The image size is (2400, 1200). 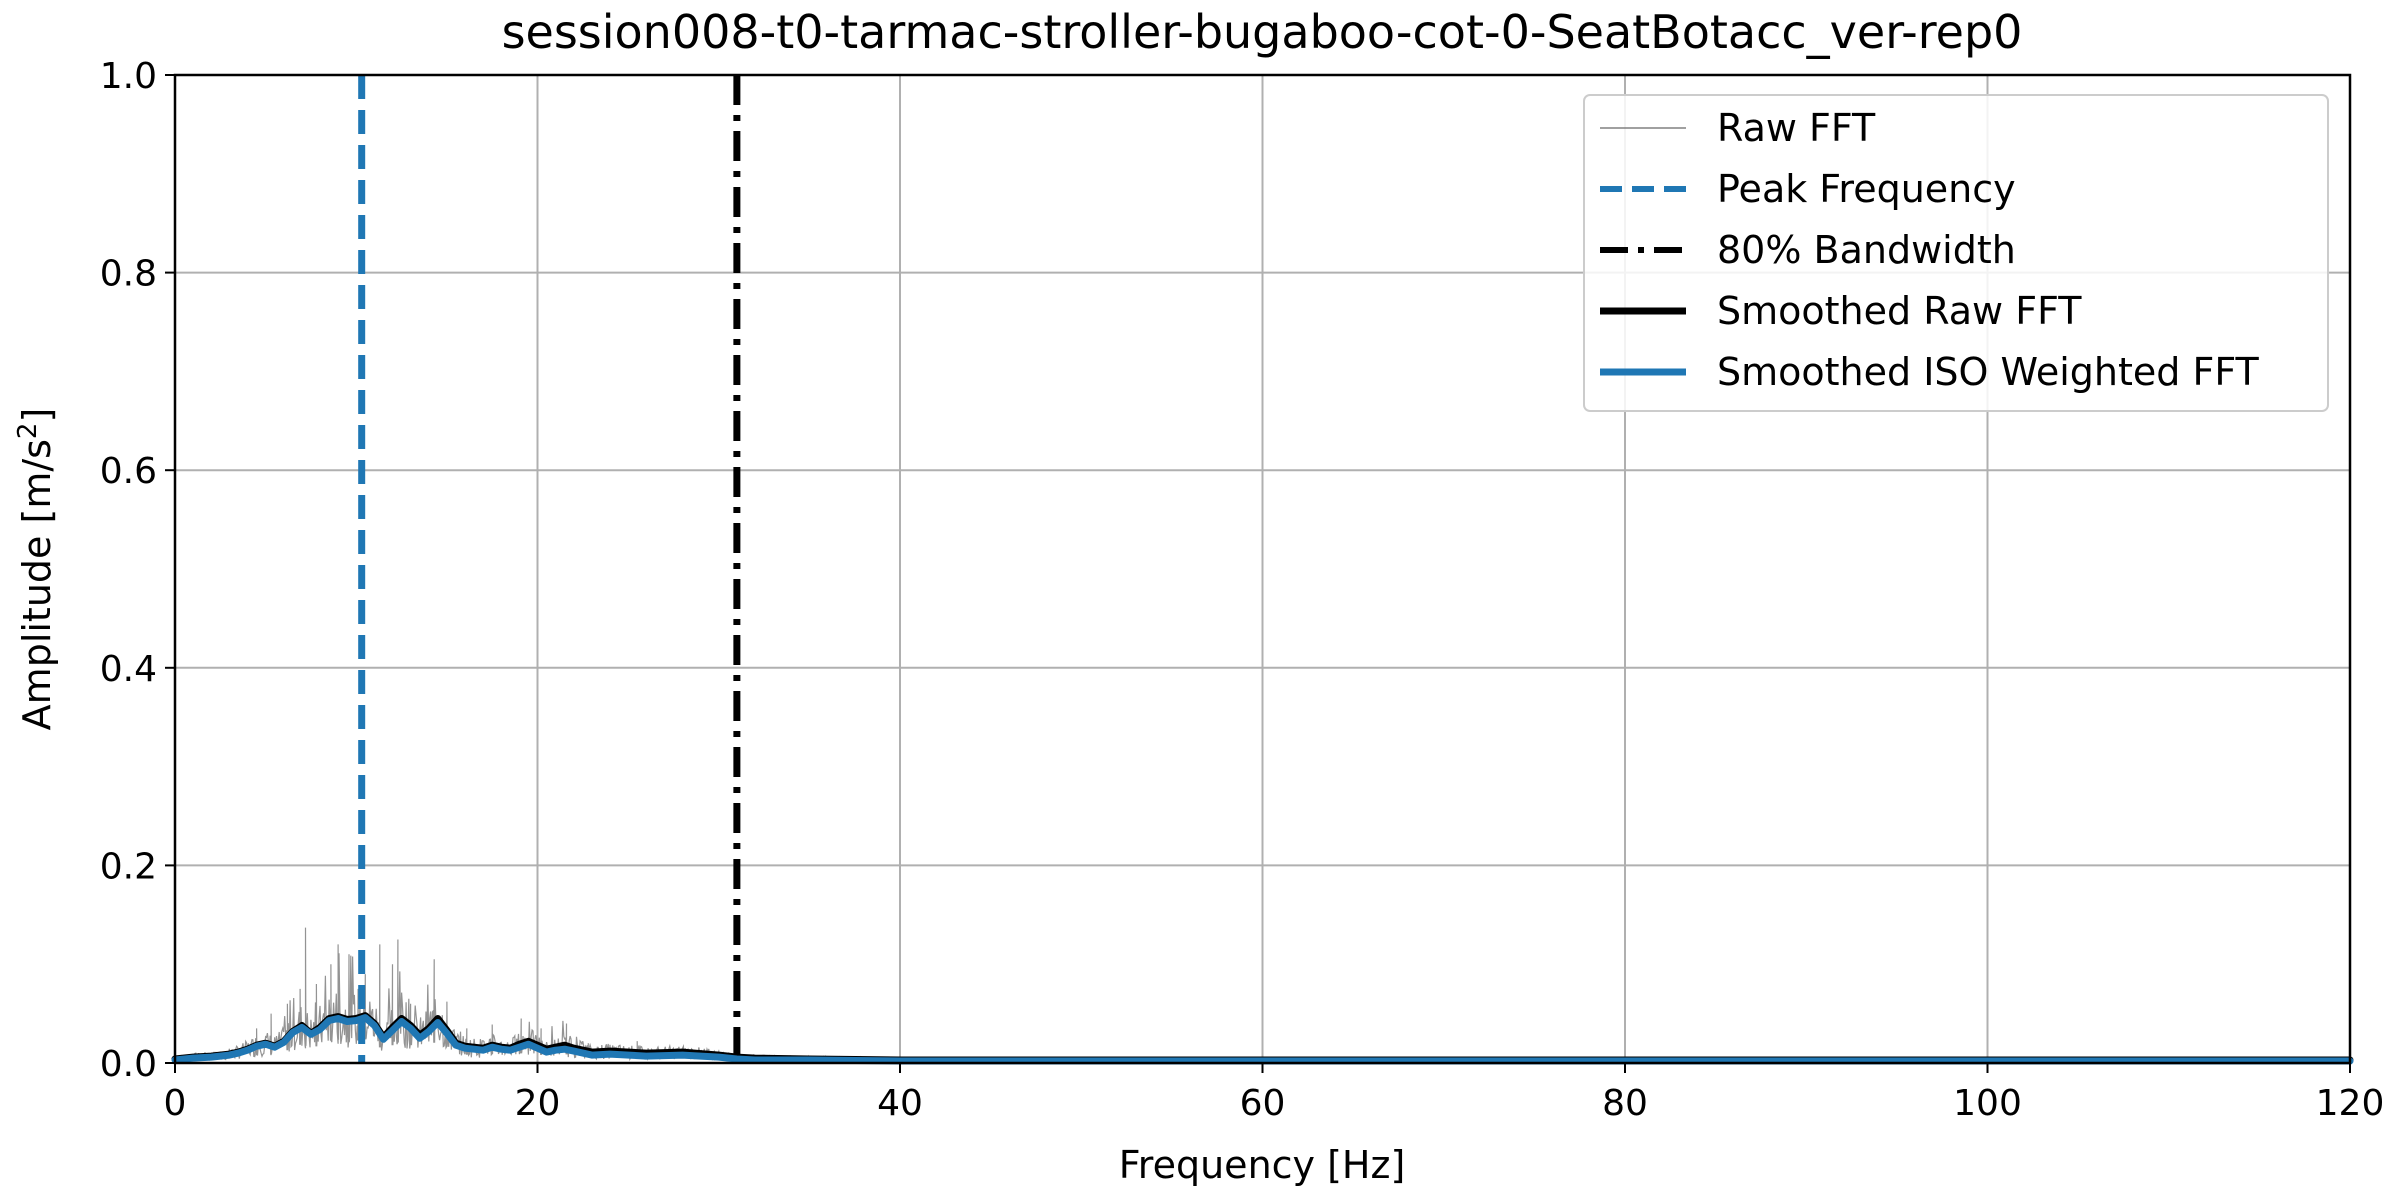 What do you see at coordinates (128, 669) in the screenshot?
I see `y-tick-label: 0.4` at bounding box center [128, 669].